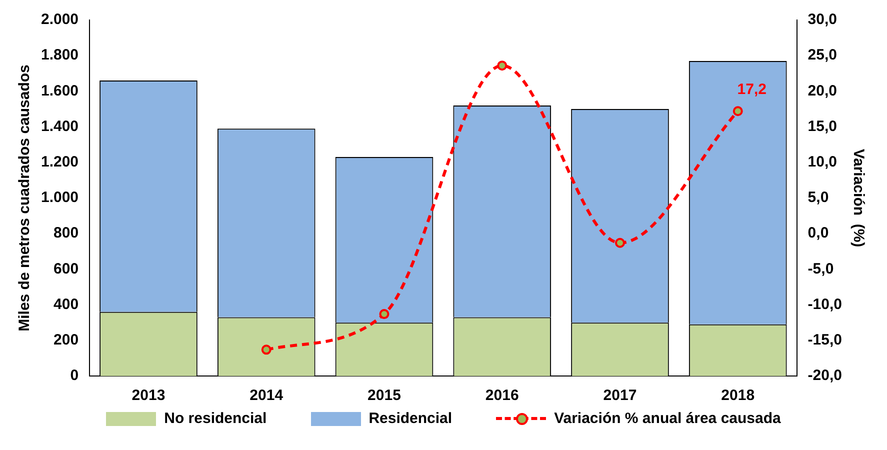 This screenshot has width=887, height=450. I want to click on y2-tick-label: 30,0, so click(823, 19).